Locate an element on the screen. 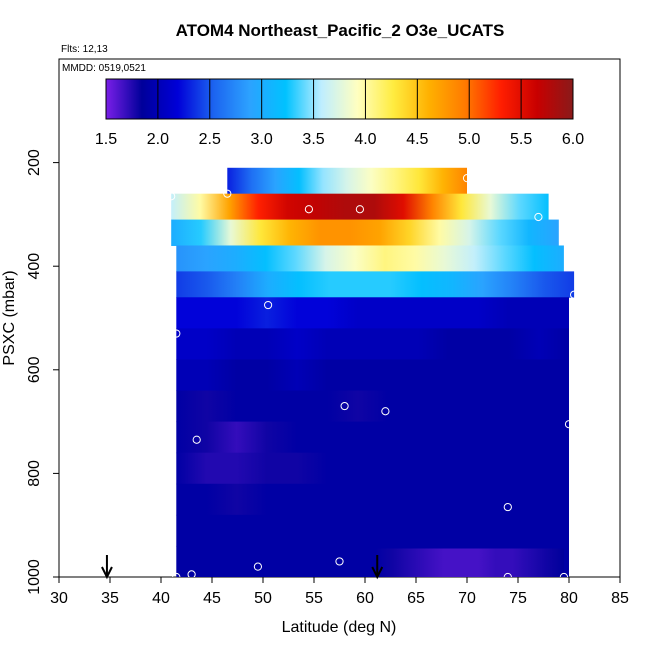 The width and height of the screenshot is (650, 655). colorbar-tick-label: 5.5 is located at coordinates (521, 139).